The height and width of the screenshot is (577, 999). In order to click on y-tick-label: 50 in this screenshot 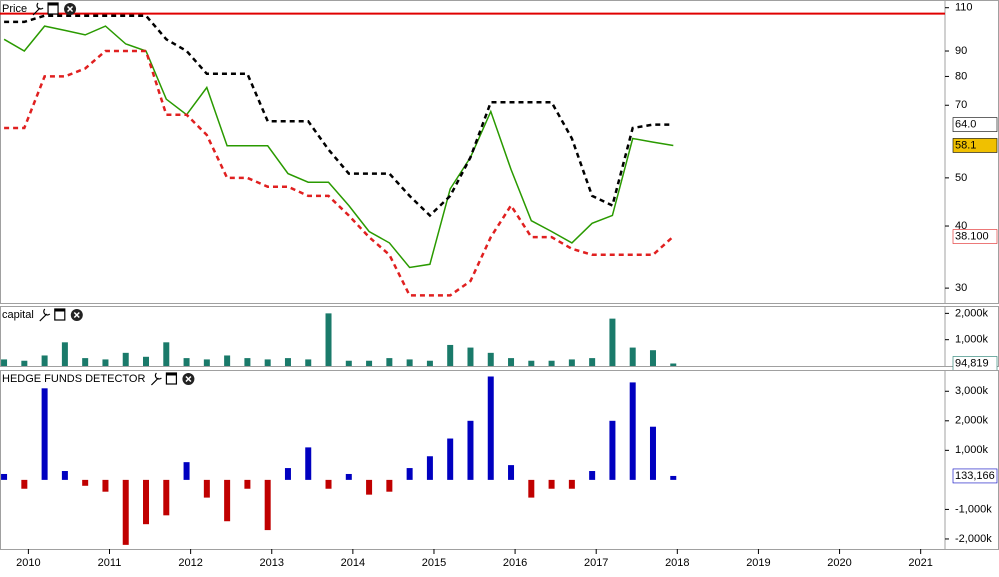, I will do `click(961, 178)`.